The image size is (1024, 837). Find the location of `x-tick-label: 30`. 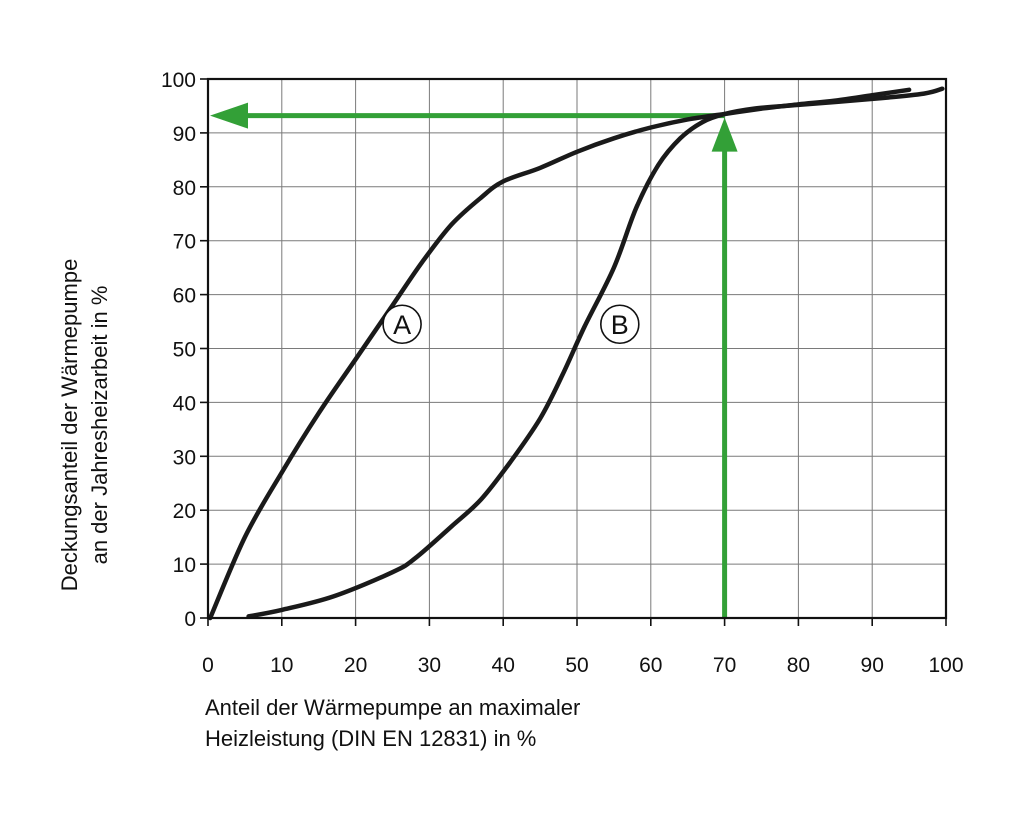

x-tick-label: 30 is located at coordinates (429, 665).